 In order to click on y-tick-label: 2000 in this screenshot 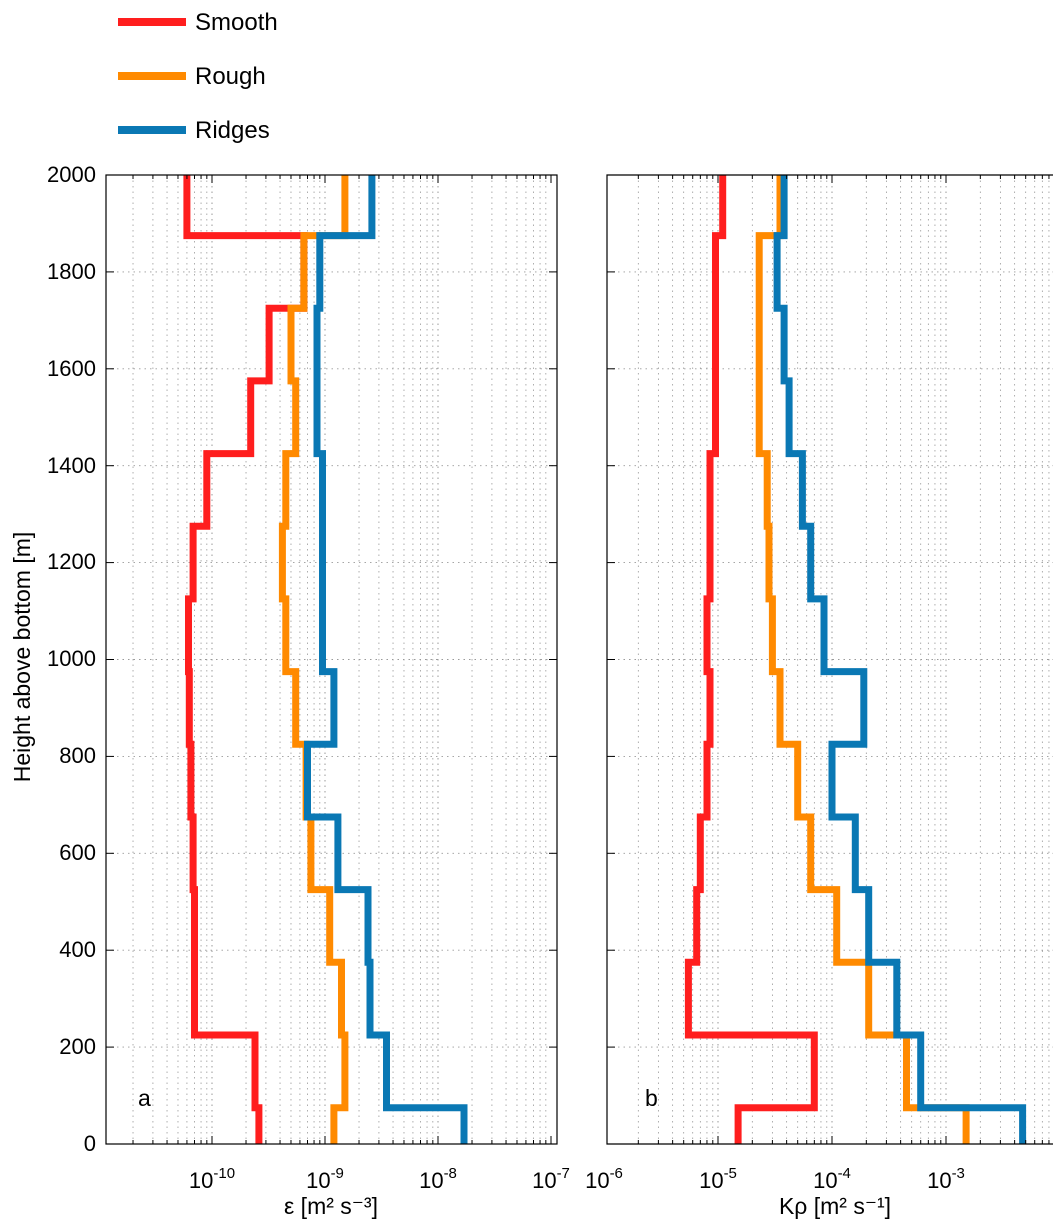, I will do `click(71, 174)`.